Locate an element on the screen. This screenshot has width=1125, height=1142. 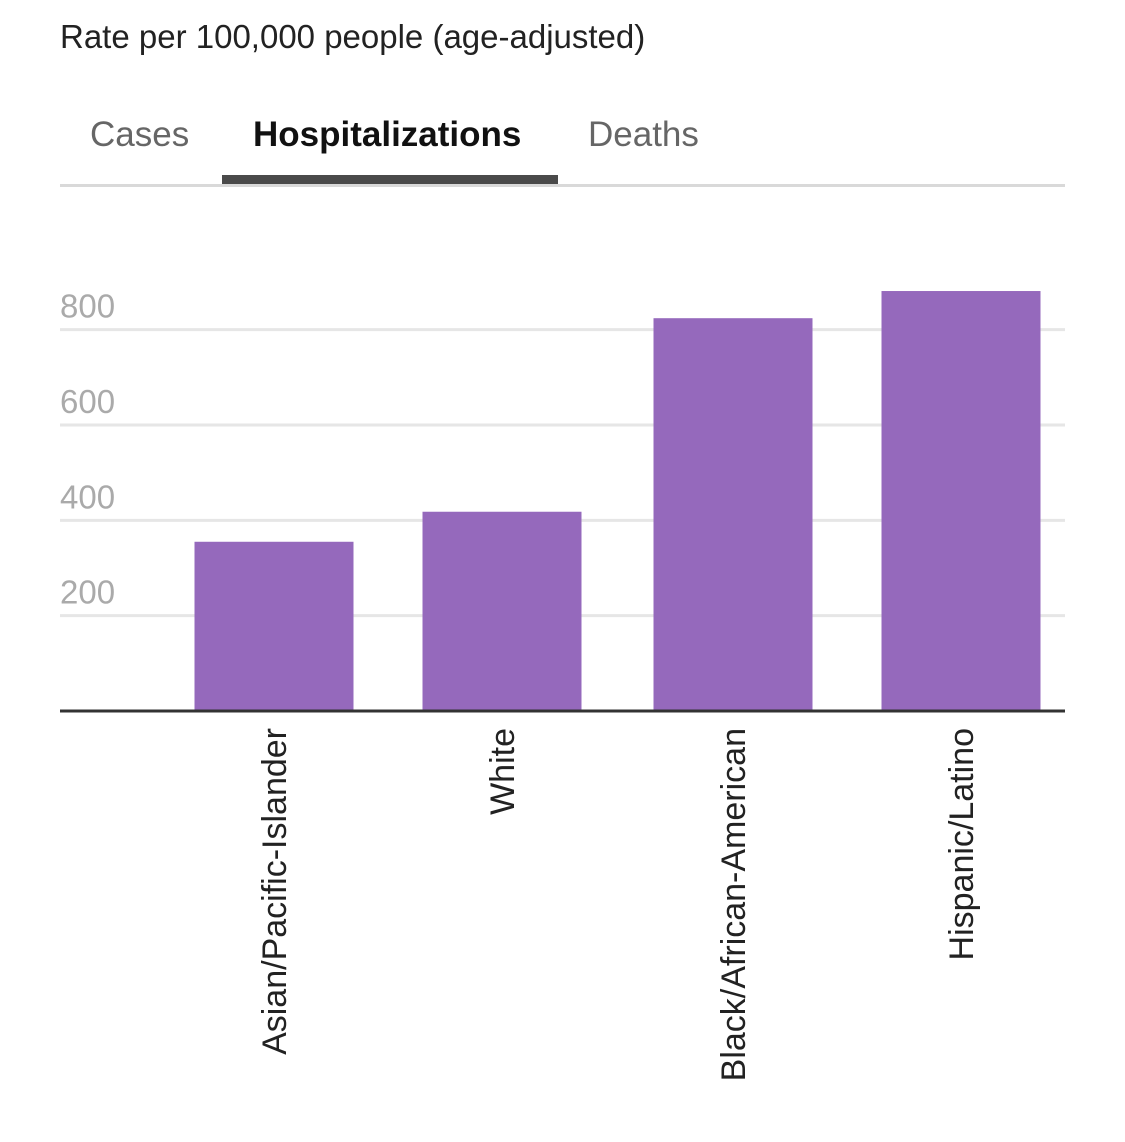
x-category-label: Asian/Pacific-Islander is located at coordinates (275, 891).